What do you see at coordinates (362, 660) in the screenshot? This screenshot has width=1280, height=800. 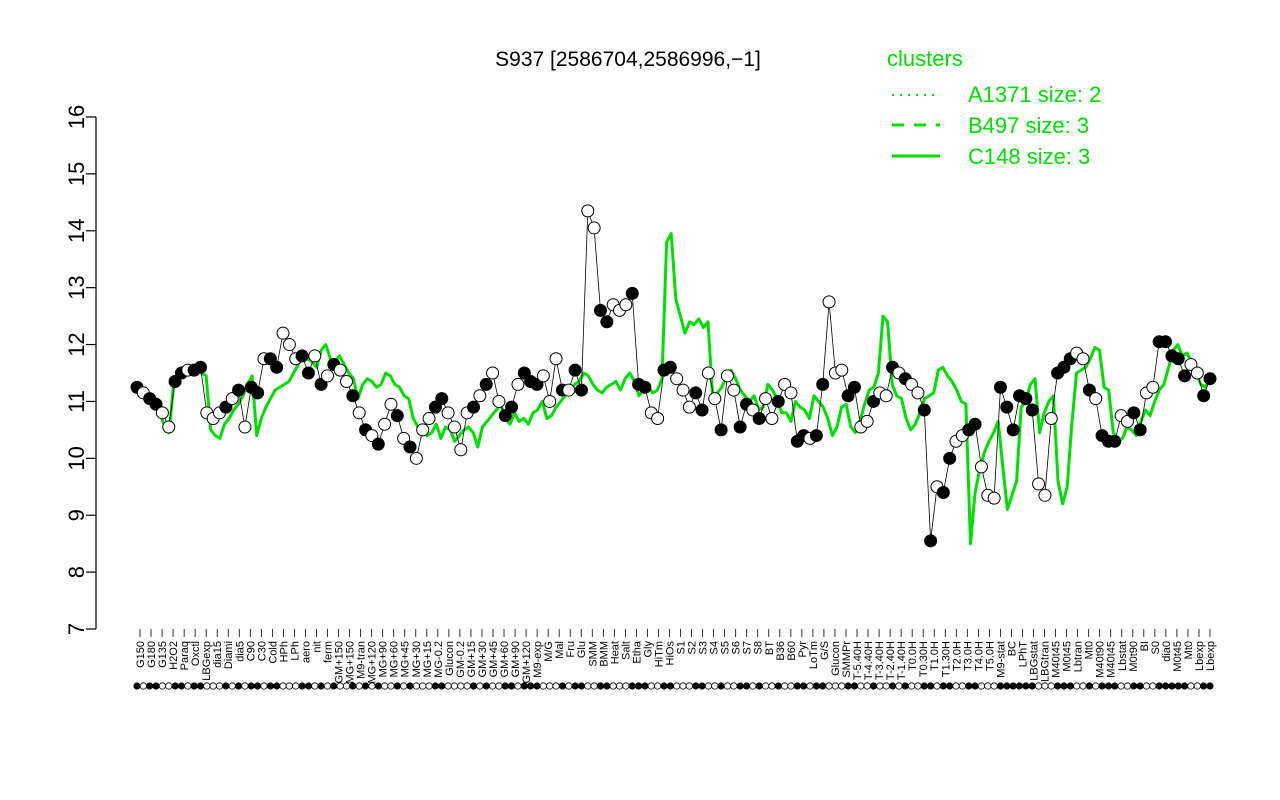 I see `x-tick-label: M9-tran` at bounding box center [362, 660].